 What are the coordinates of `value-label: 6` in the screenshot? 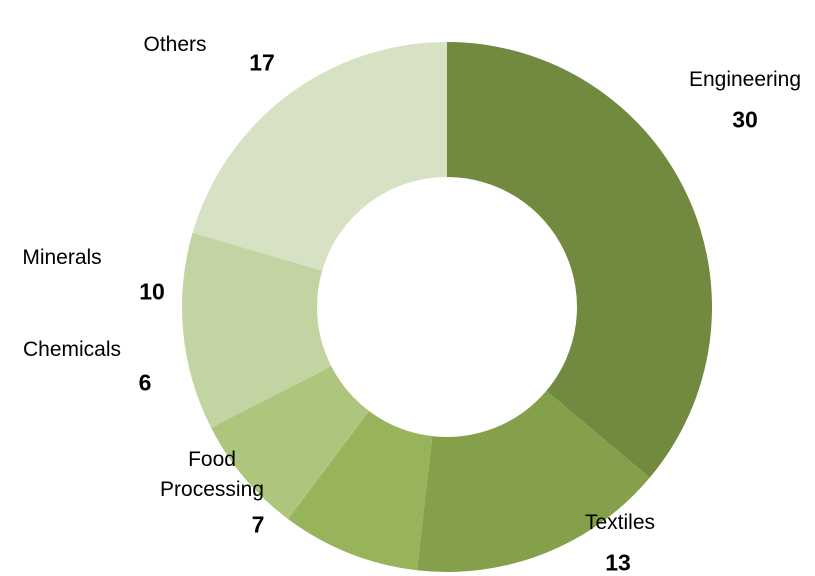 It's located at (145, 382).